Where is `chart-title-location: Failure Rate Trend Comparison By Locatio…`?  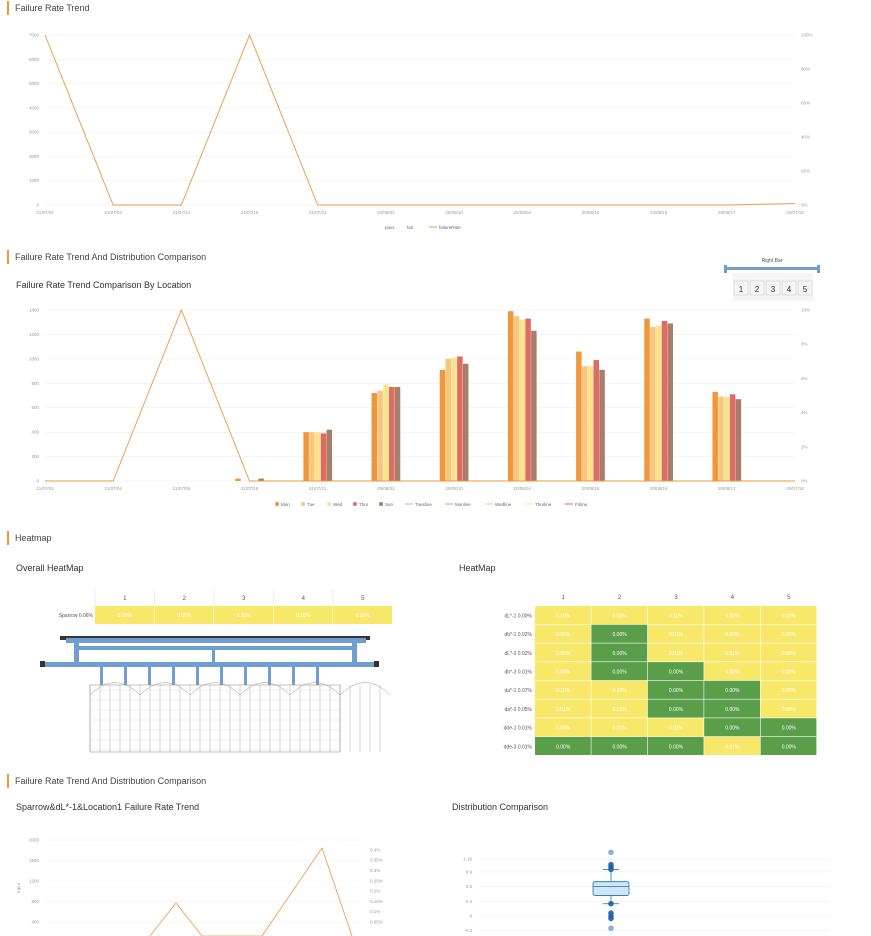 chart-title-location: Failure Rate Trend Comparison By Locatio… is located at coordinates (104, 285).